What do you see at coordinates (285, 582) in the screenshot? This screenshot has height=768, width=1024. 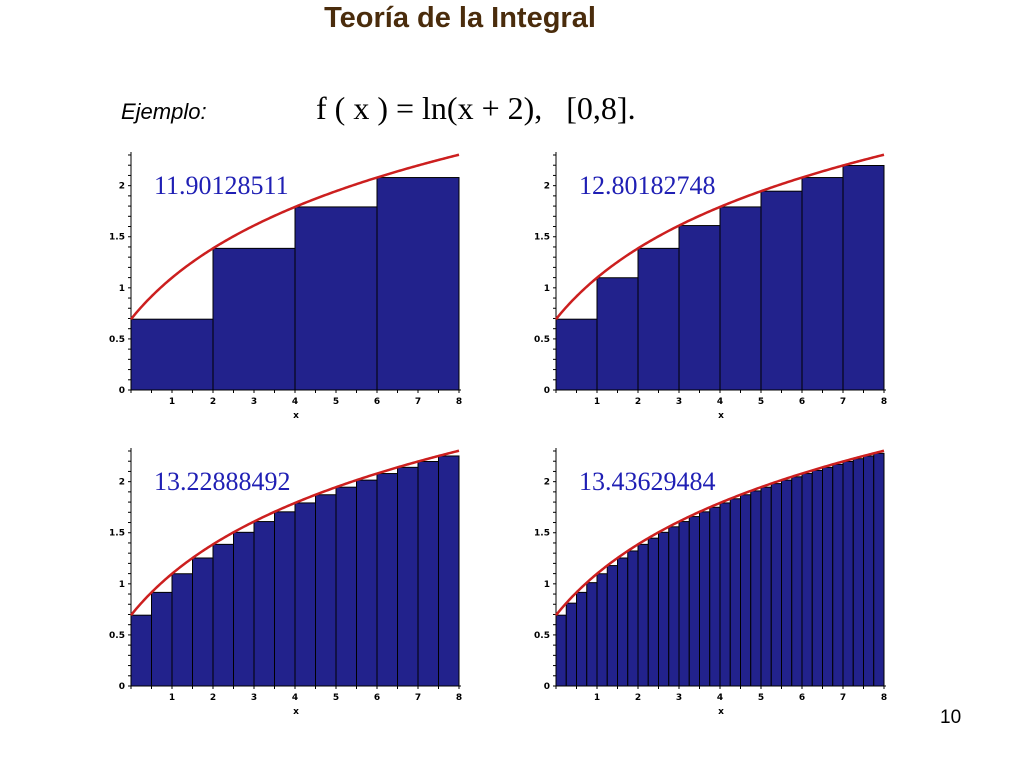 I see `riemann-chart-16: 0 0.5 1 1.5 2 1 2 3 4 5 6 7 8 x 13.22888492` at bounding box center [285, 582].